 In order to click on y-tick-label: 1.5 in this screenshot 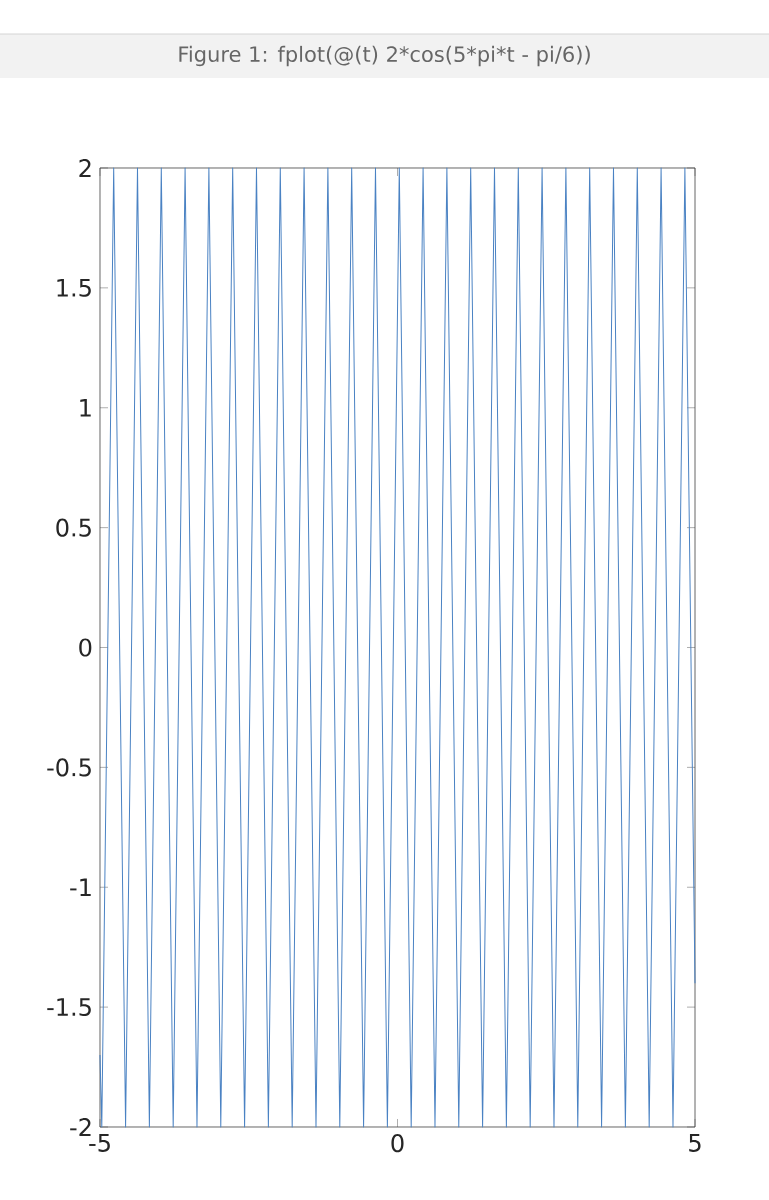, I will do `click(74, 287)`.